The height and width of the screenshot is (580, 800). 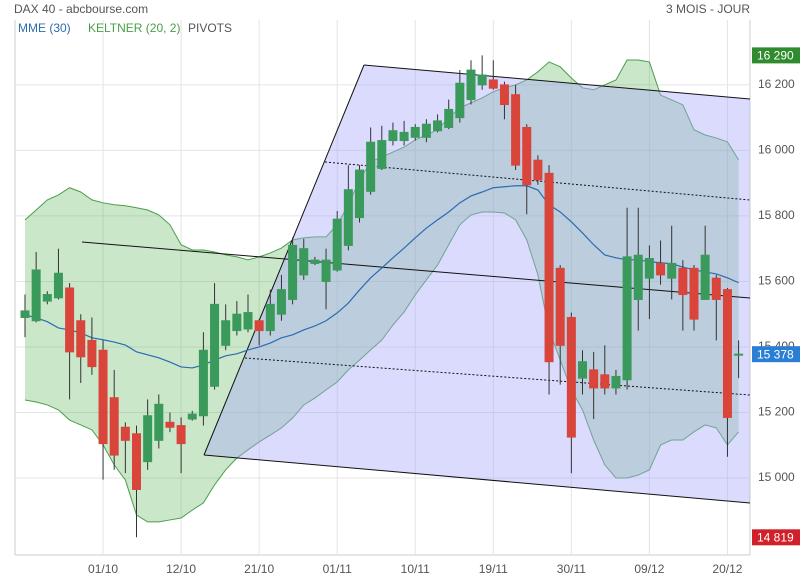 What do you see at coordinates (210, 28) in the screenshot?
I see `legend-entry: PIVOTS` at bounding box center [210, 28].